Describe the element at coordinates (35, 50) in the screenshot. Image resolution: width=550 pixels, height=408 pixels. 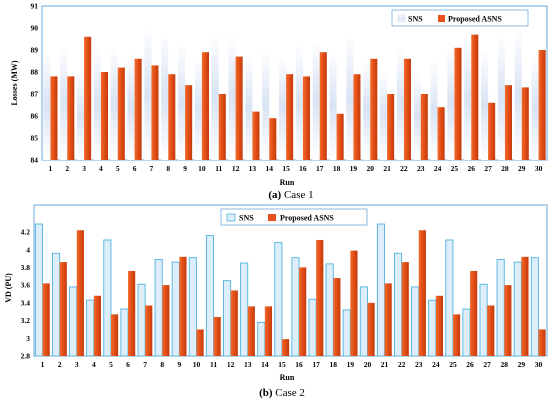
I see `y-tick-label: 89` at that location.